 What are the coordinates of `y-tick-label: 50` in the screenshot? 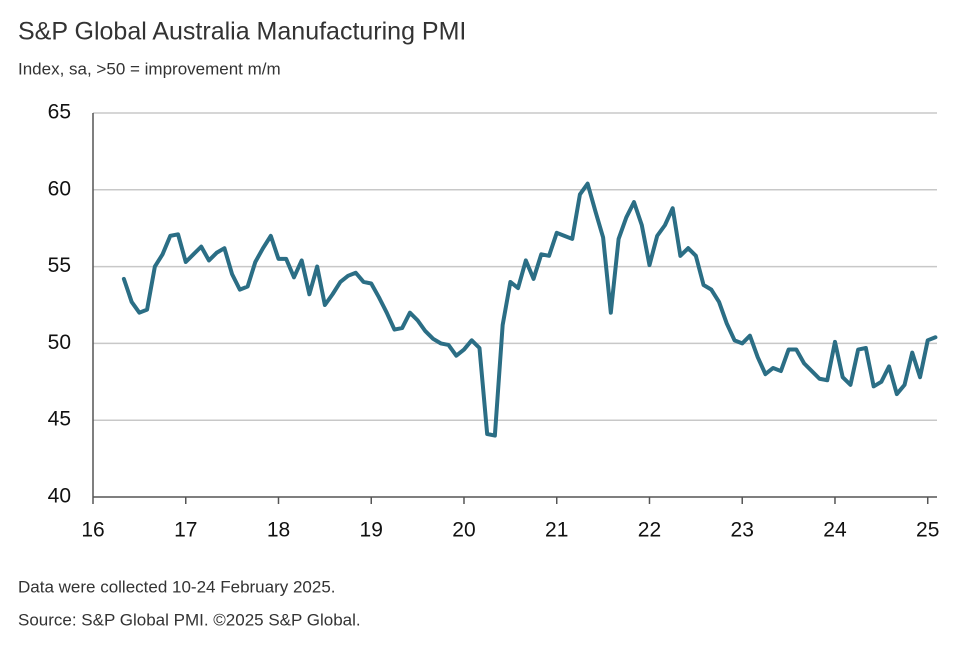 It's located at (59, 342).